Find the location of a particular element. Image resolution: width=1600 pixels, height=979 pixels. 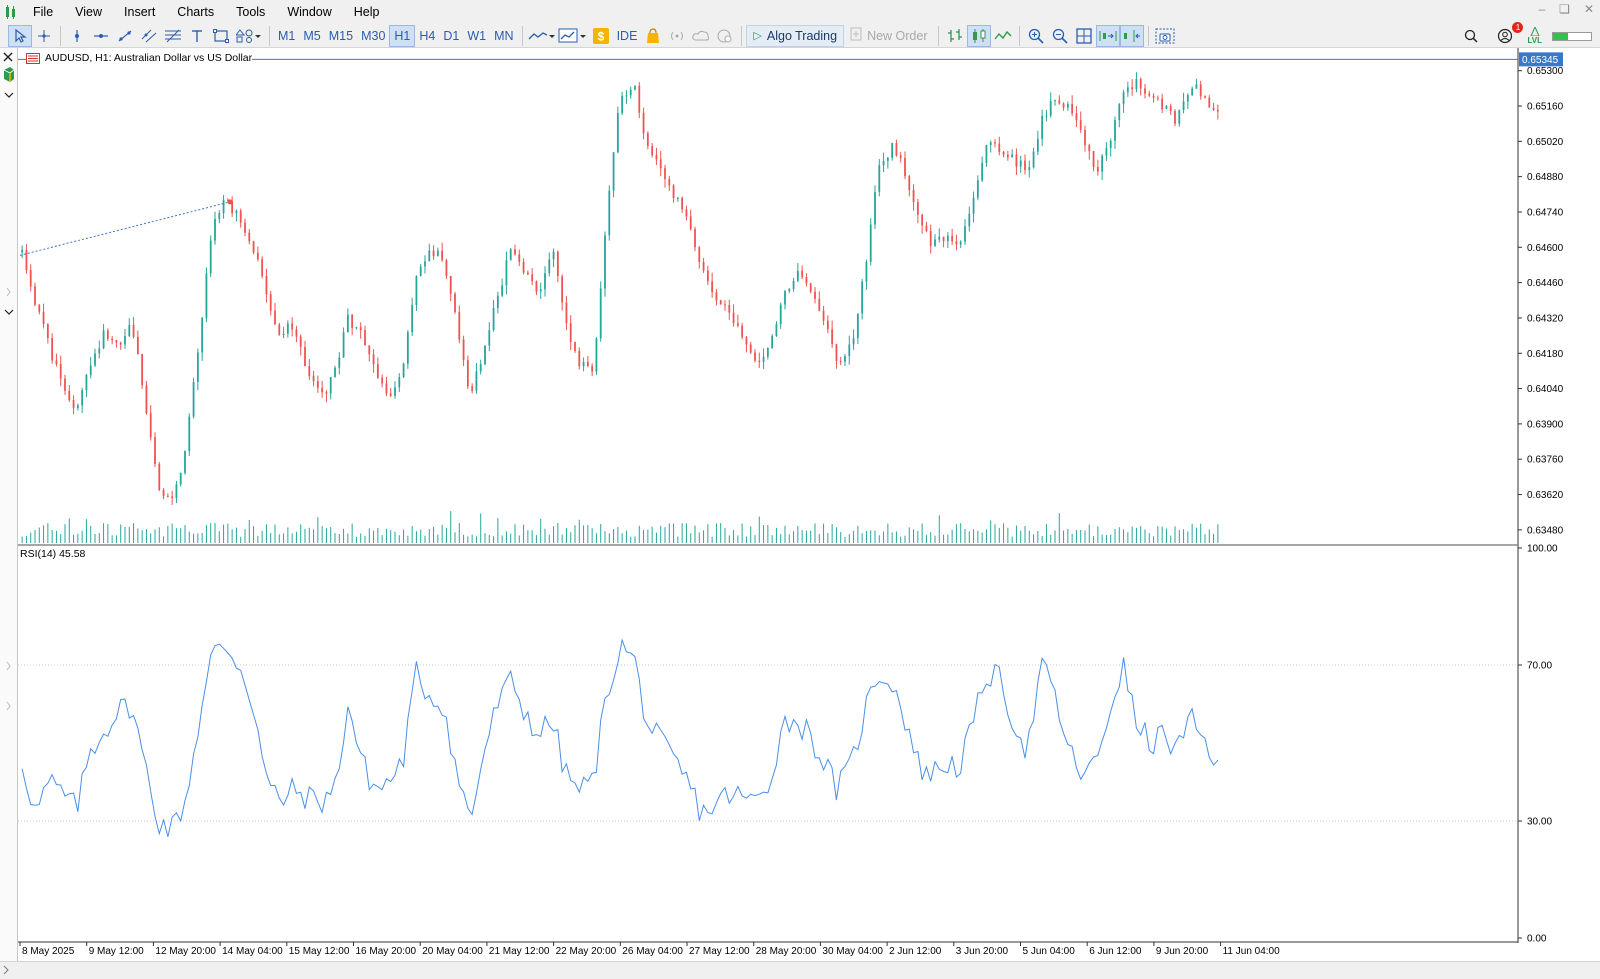

close-window-icon: ✕ is located at coordinates (1588, 9).